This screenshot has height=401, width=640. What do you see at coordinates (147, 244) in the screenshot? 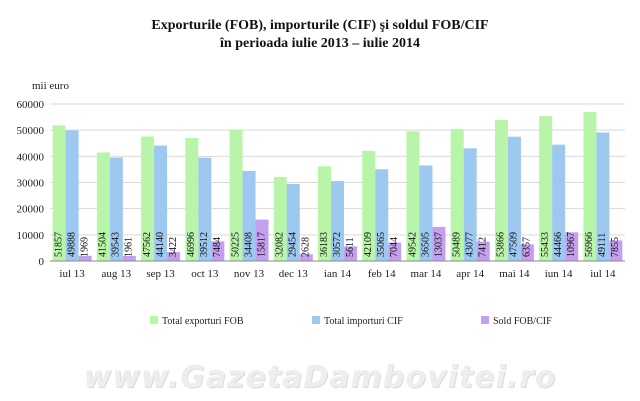
I see `data-label: 47562` at bounding box center [147, 244].